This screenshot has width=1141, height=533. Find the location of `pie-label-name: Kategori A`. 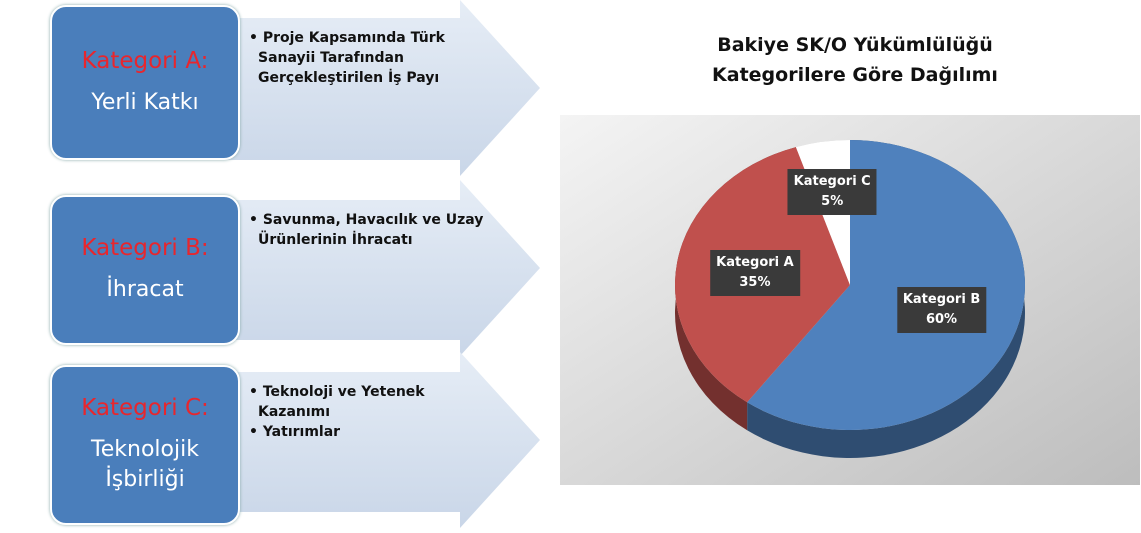

pie-label-name: Kategori A is located at coordinates (755, 262).